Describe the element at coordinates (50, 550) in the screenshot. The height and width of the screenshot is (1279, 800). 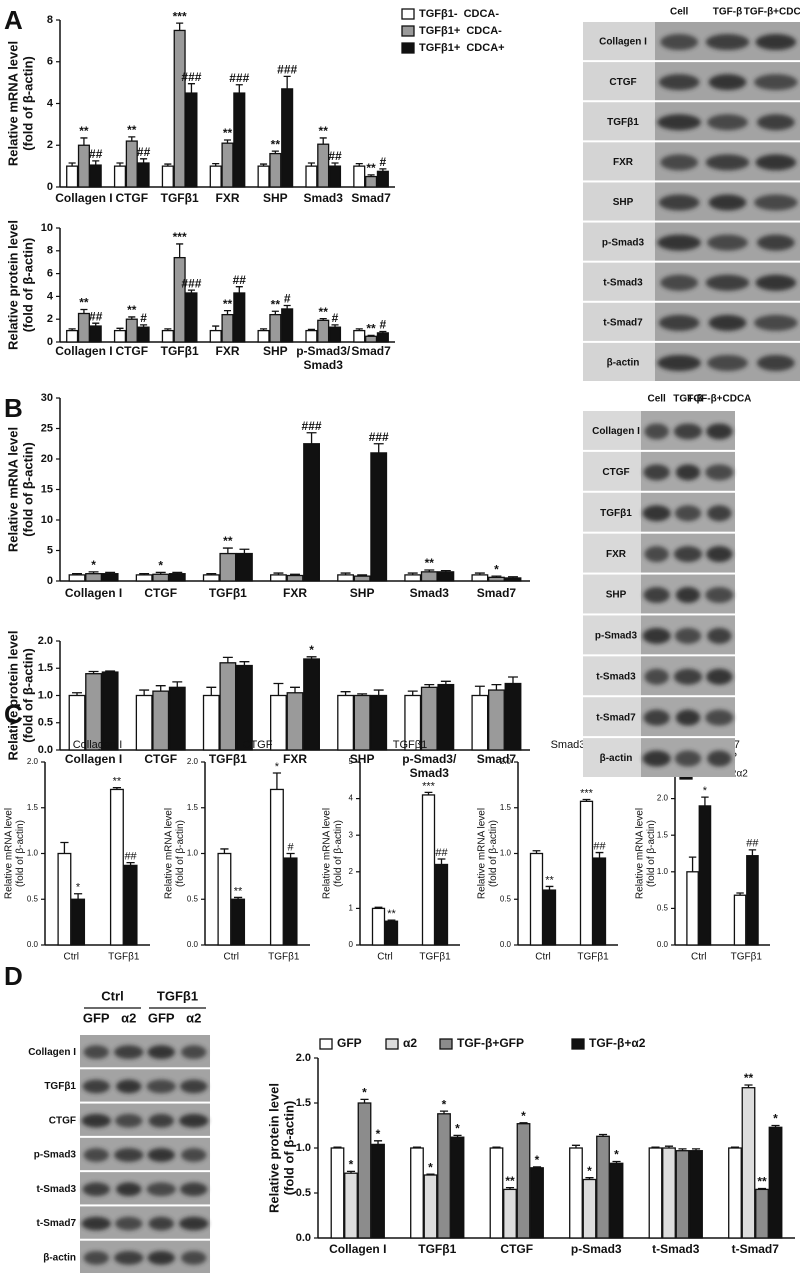
I see `y-tick-label: 5` at that location.